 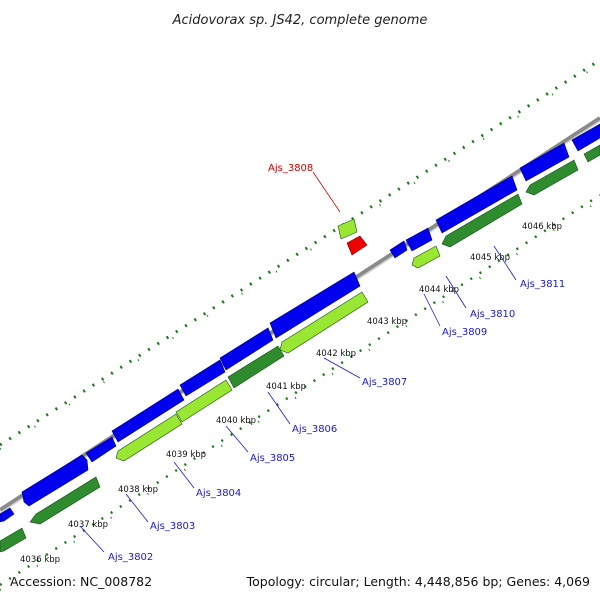 What do you see at coordinates (387, 322) in the screenshot?
I see `scale-label: 4043 kbp` at bounding box center [387, 322].